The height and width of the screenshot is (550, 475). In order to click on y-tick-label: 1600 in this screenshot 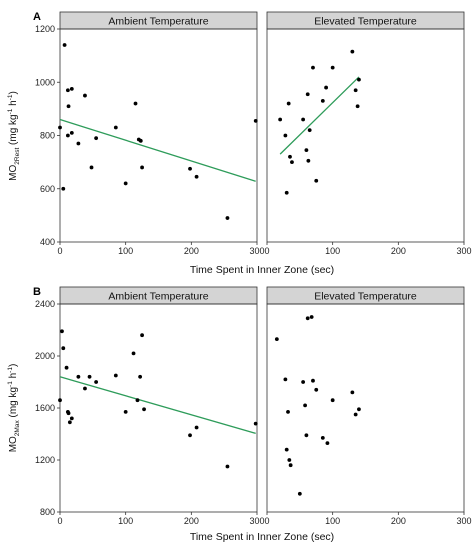, I will do `click(45, 408)`.